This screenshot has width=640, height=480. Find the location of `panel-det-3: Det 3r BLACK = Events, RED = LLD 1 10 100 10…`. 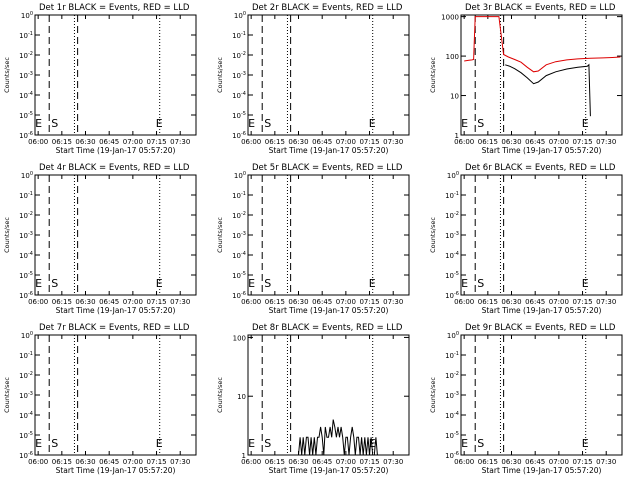

panel-det-3: Det 3r BLACK = Events, RED = LLD 1 10 100 10… is located at coordinates (526, 79).